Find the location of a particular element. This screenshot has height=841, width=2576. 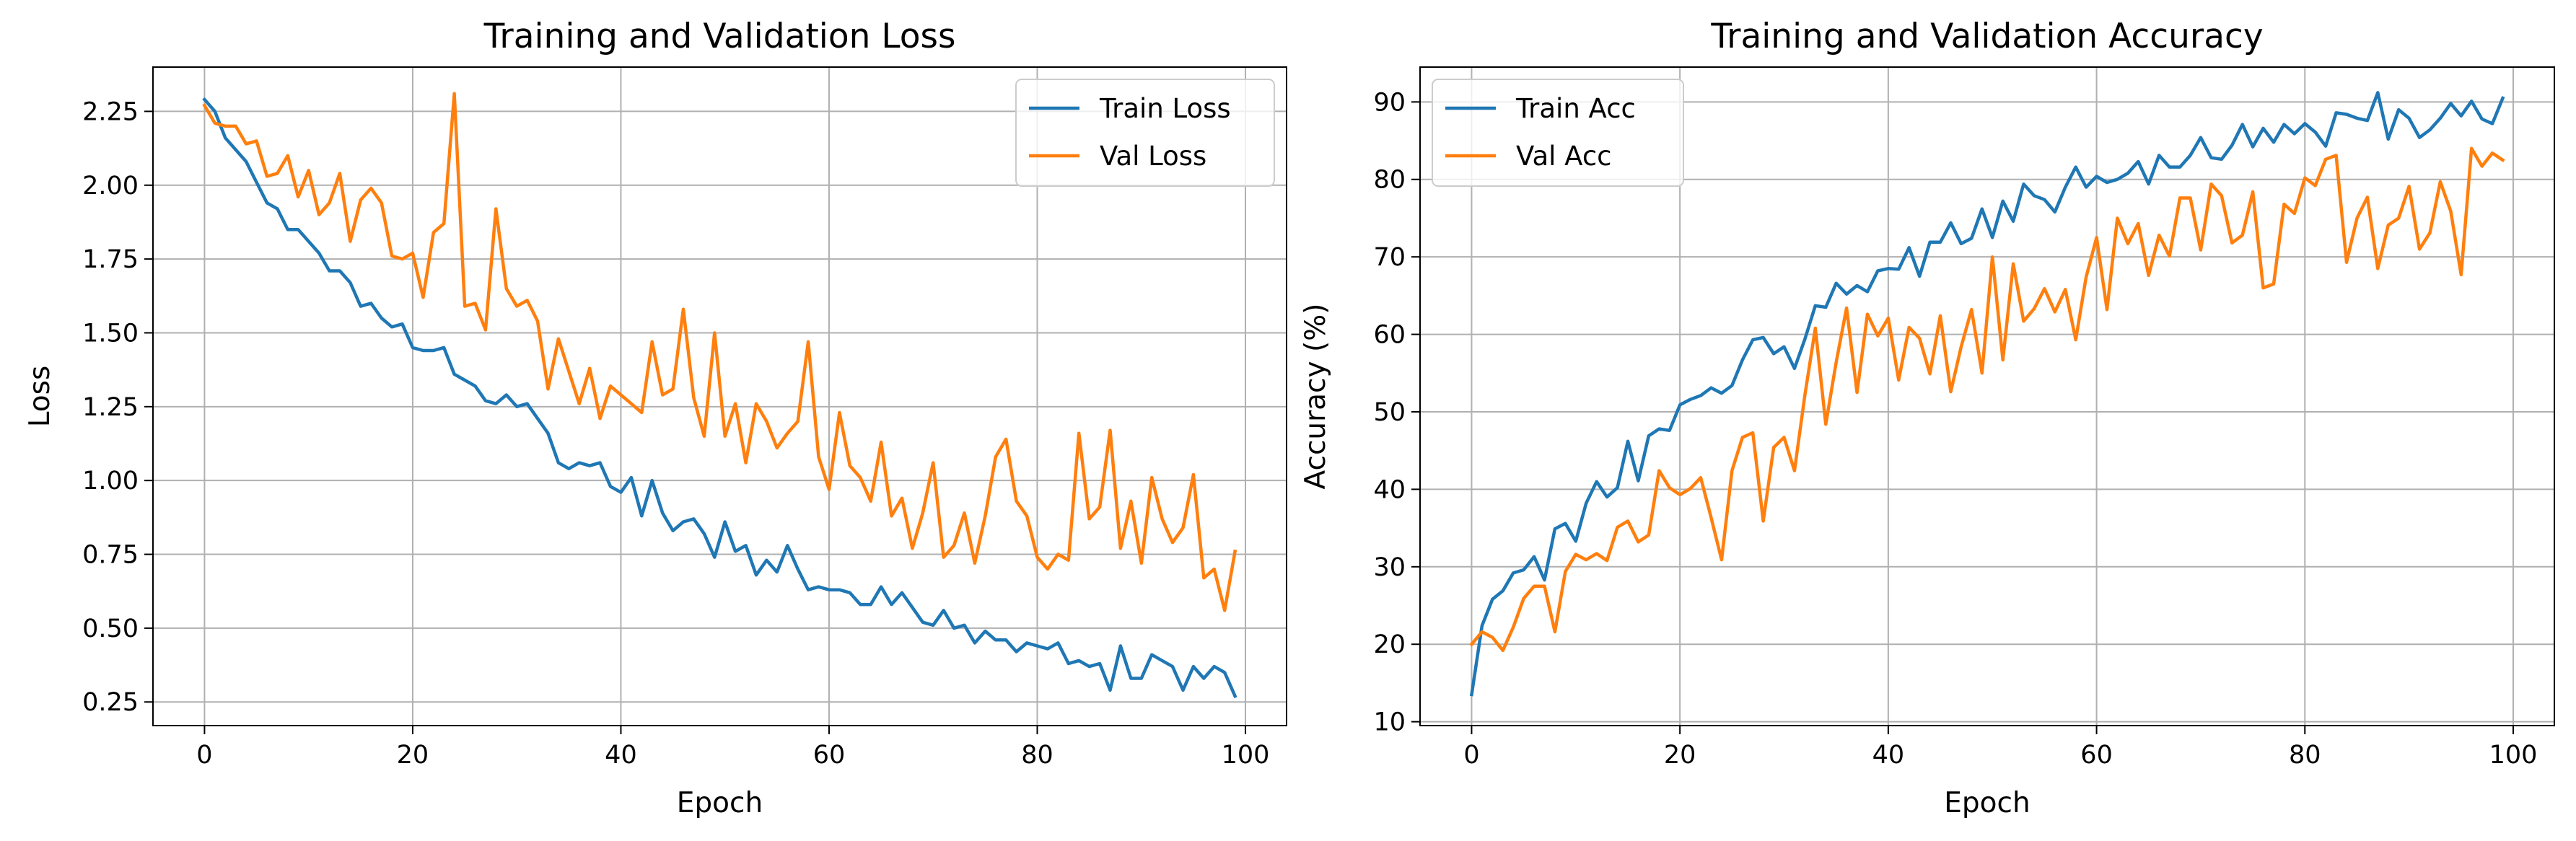

accuracy-legend-label-val: Val Acc is located at coordinates (1564, 156).